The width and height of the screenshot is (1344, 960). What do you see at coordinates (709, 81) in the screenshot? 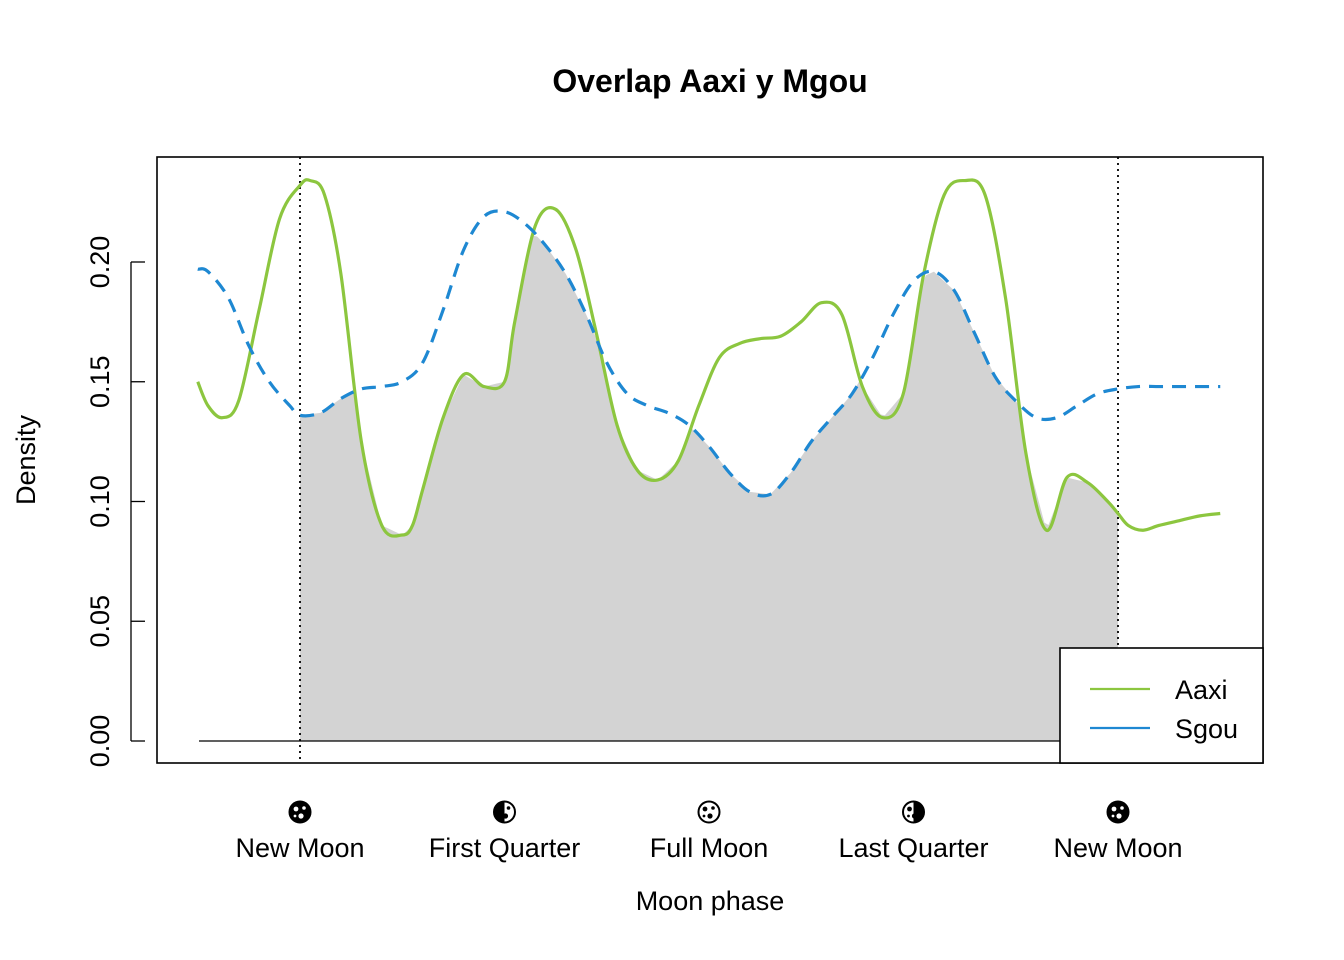
I see `chart-title: Overlap Aaxi y Mgou` at bounding box center [709, 81].